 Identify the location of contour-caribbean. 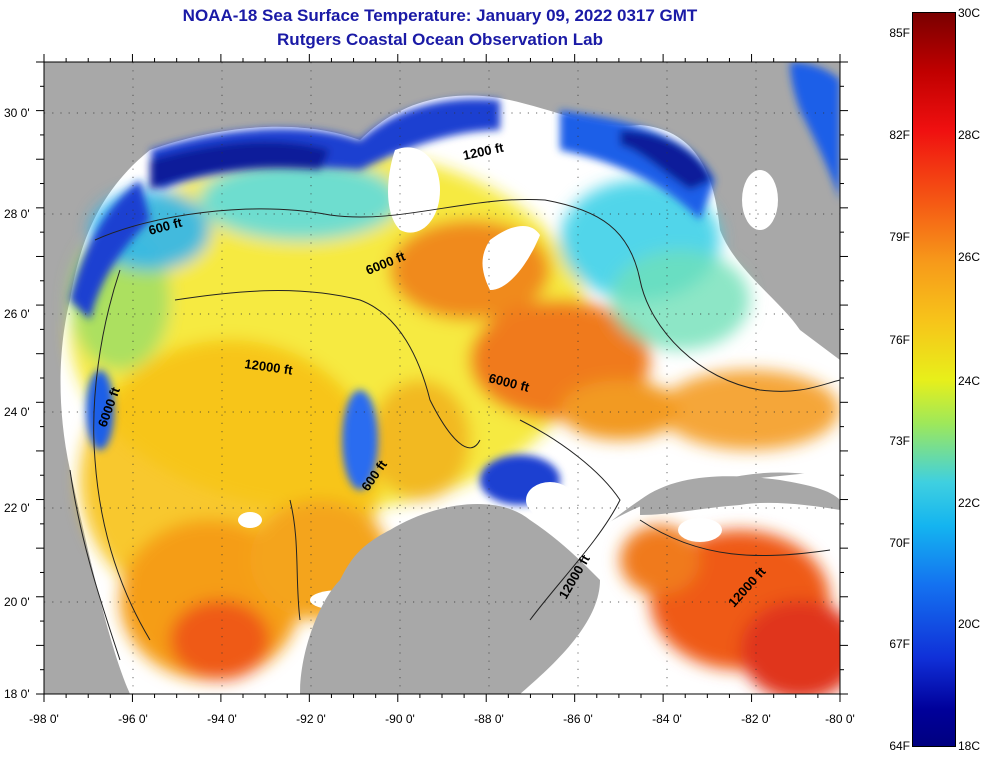
(735, 538).